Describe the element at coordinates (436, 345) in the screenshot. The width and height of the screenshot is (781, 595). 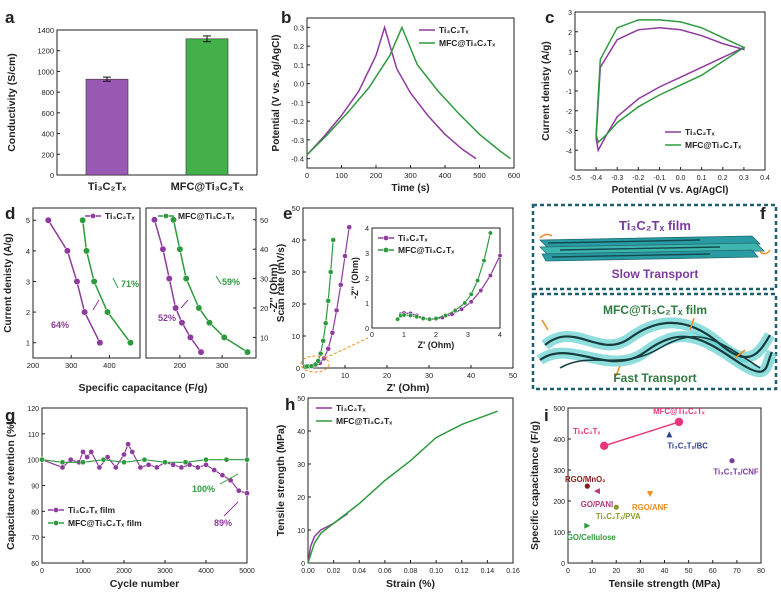
I see `inset-x-axis-label: Z' (Ohm)` at that location.